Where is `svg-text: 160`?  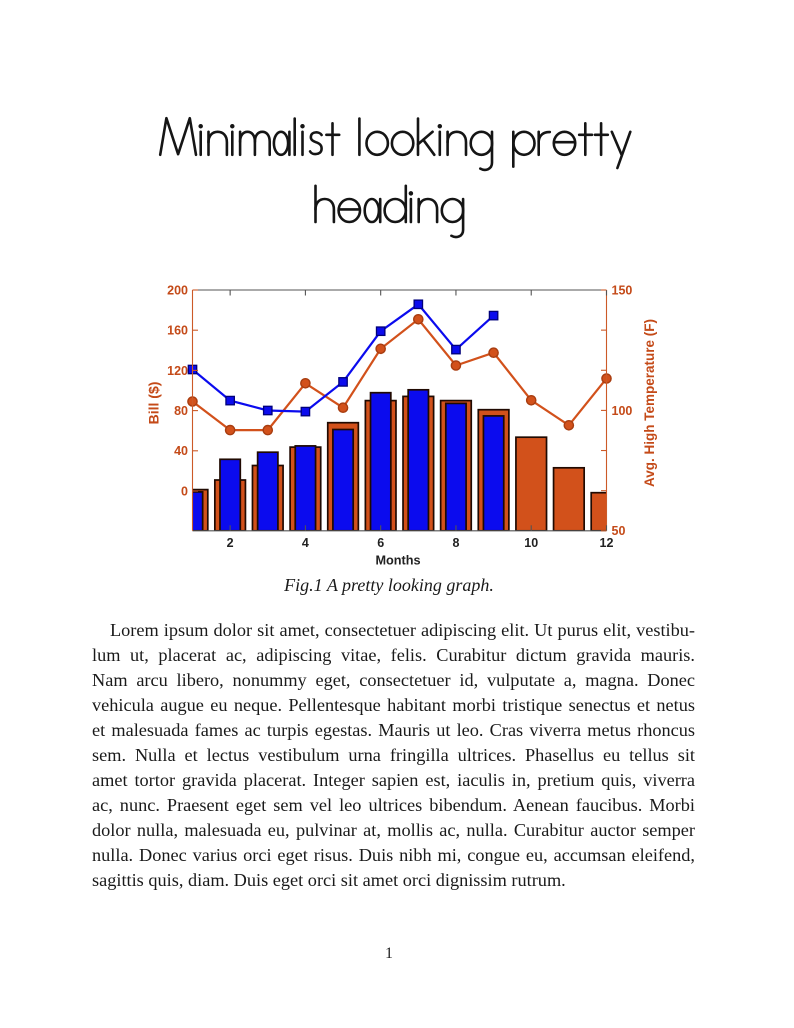
svg-text: 160 is located at coordinates (177, 331).